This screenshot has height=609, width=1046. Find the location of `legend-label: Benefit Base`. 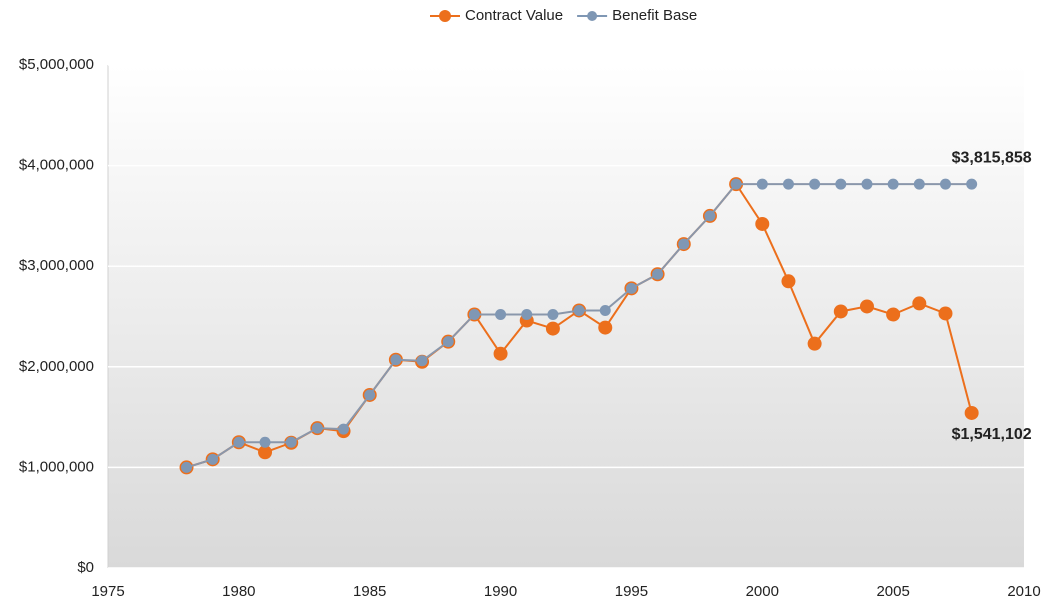

legend-label: Benefit Base is located at coordinates (654, 15).